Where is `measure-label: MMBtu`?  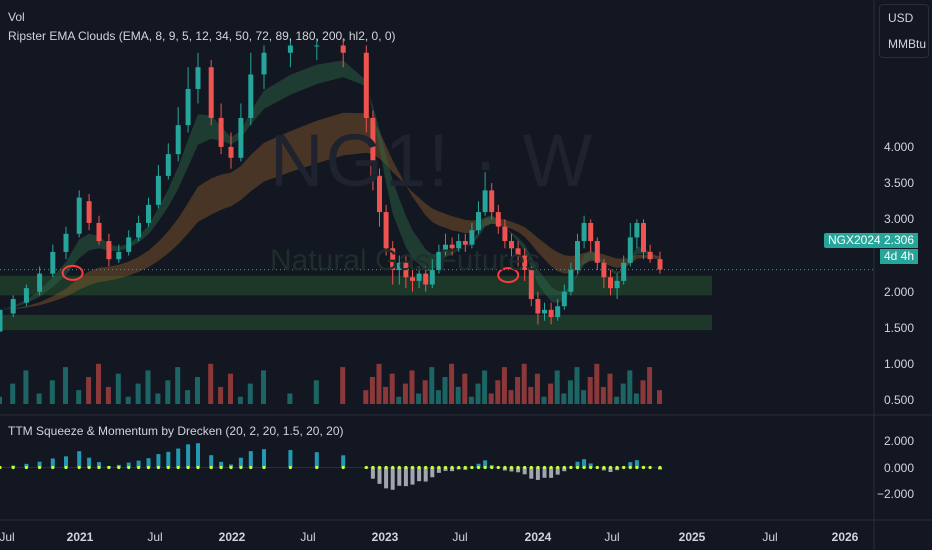
measure-label: MMBtu is located at coordinates (907, 44).